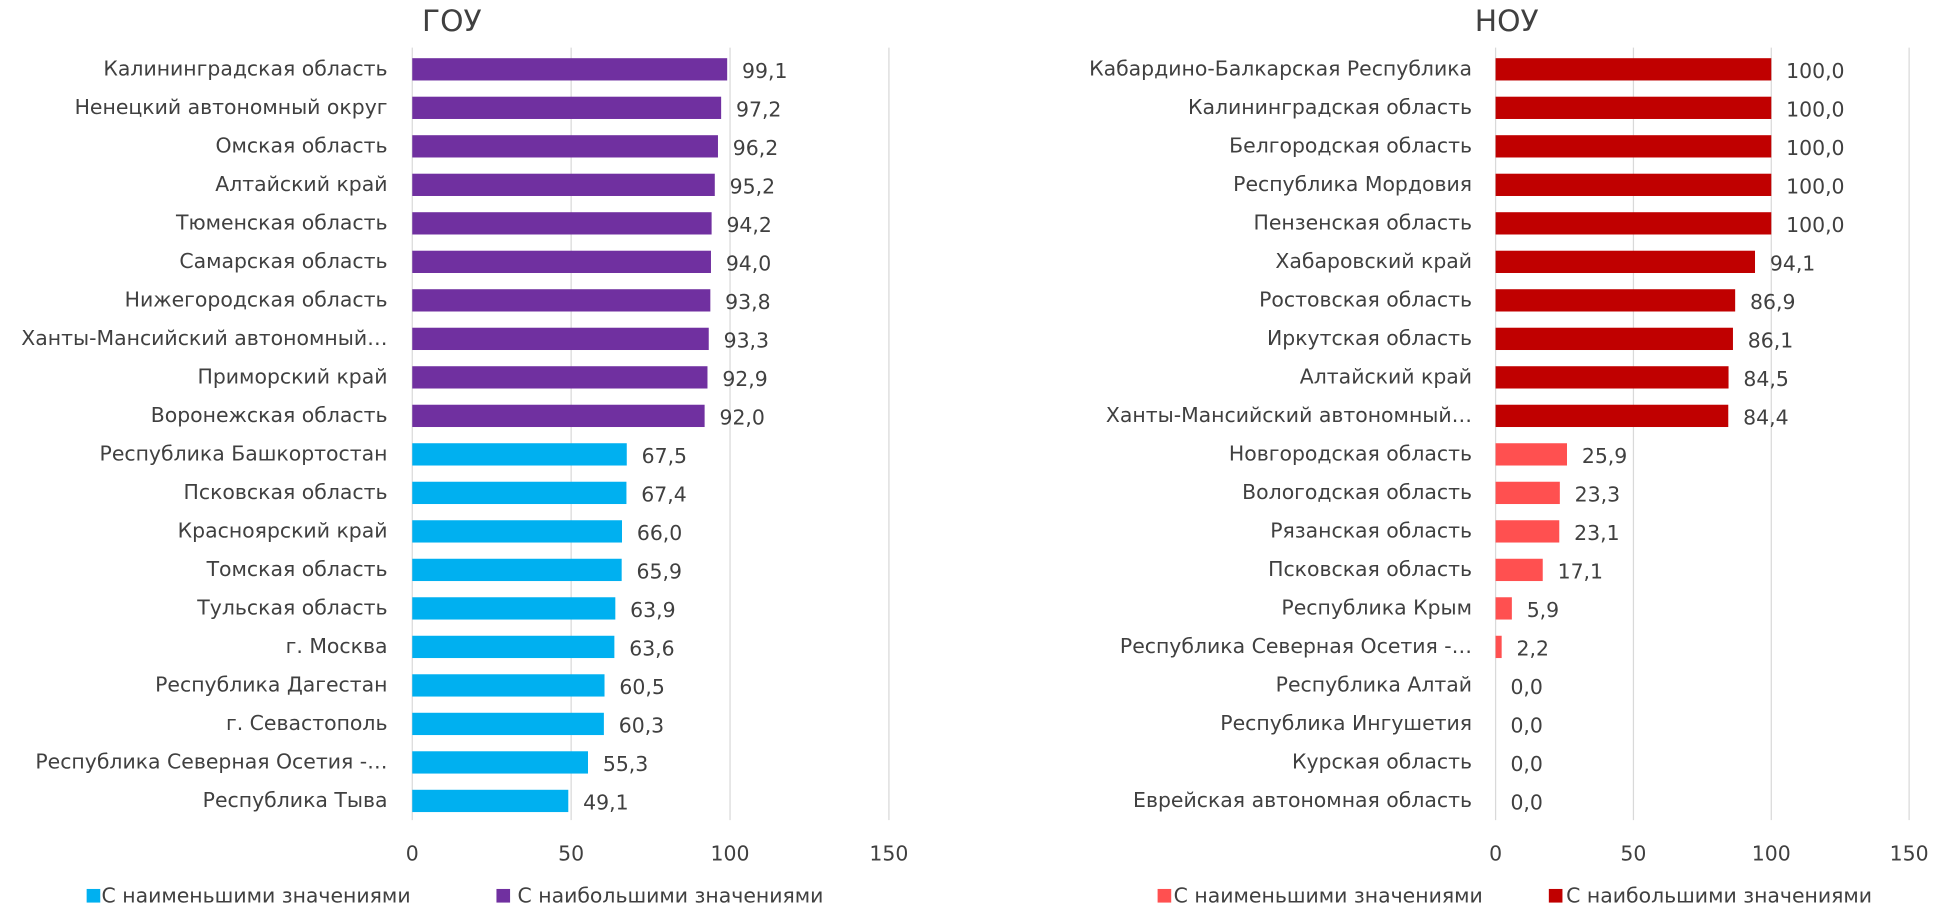 This screenshot has width=1945, height=910. What do you see at coordinates (1597, 494) in the screenshot?
I see `data-label: 23,3` at bounding box center [1597, 494].